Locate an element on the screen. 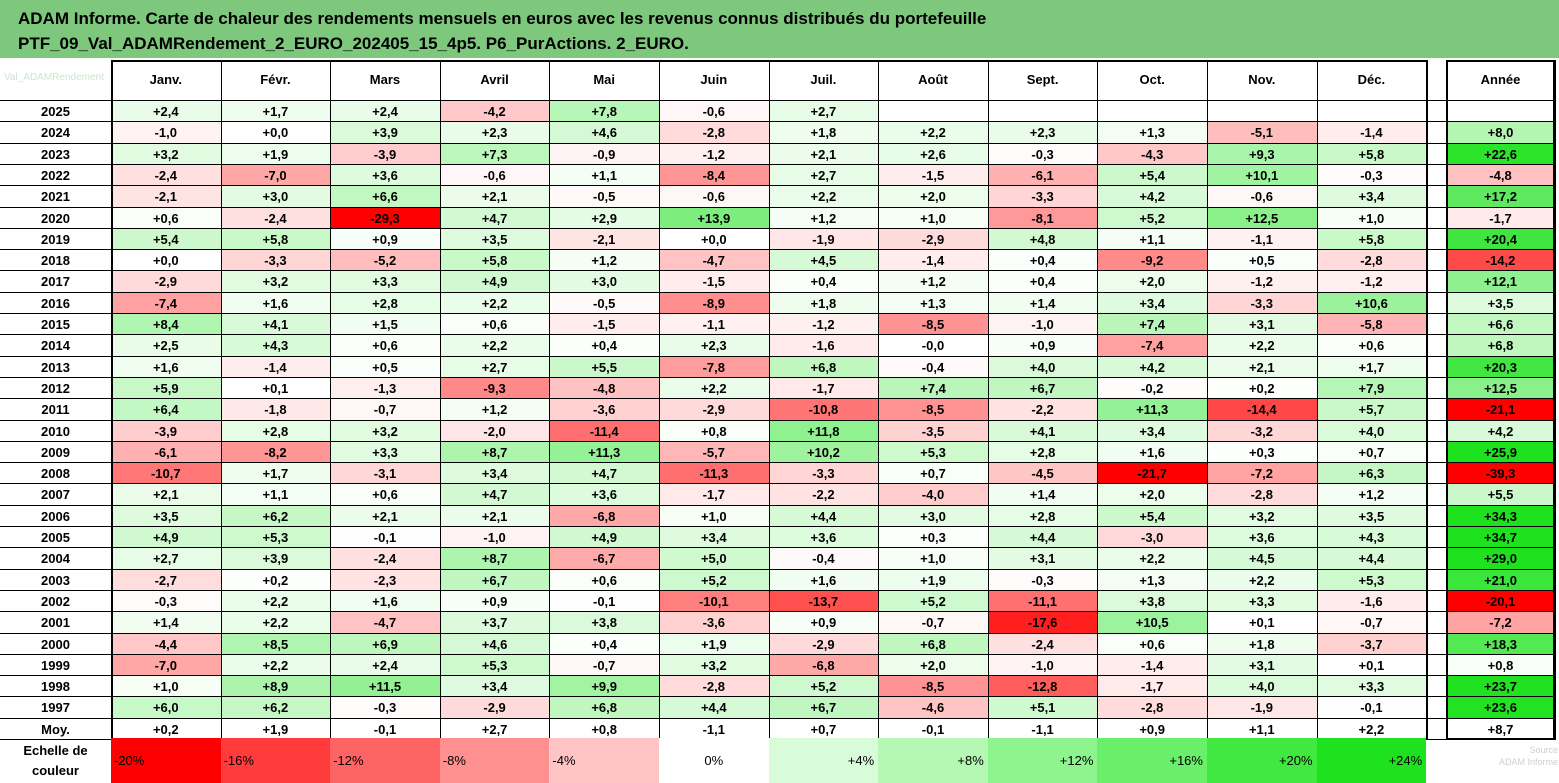  heatmap-cell: +0,3 is located at coordinates (1262, 452).